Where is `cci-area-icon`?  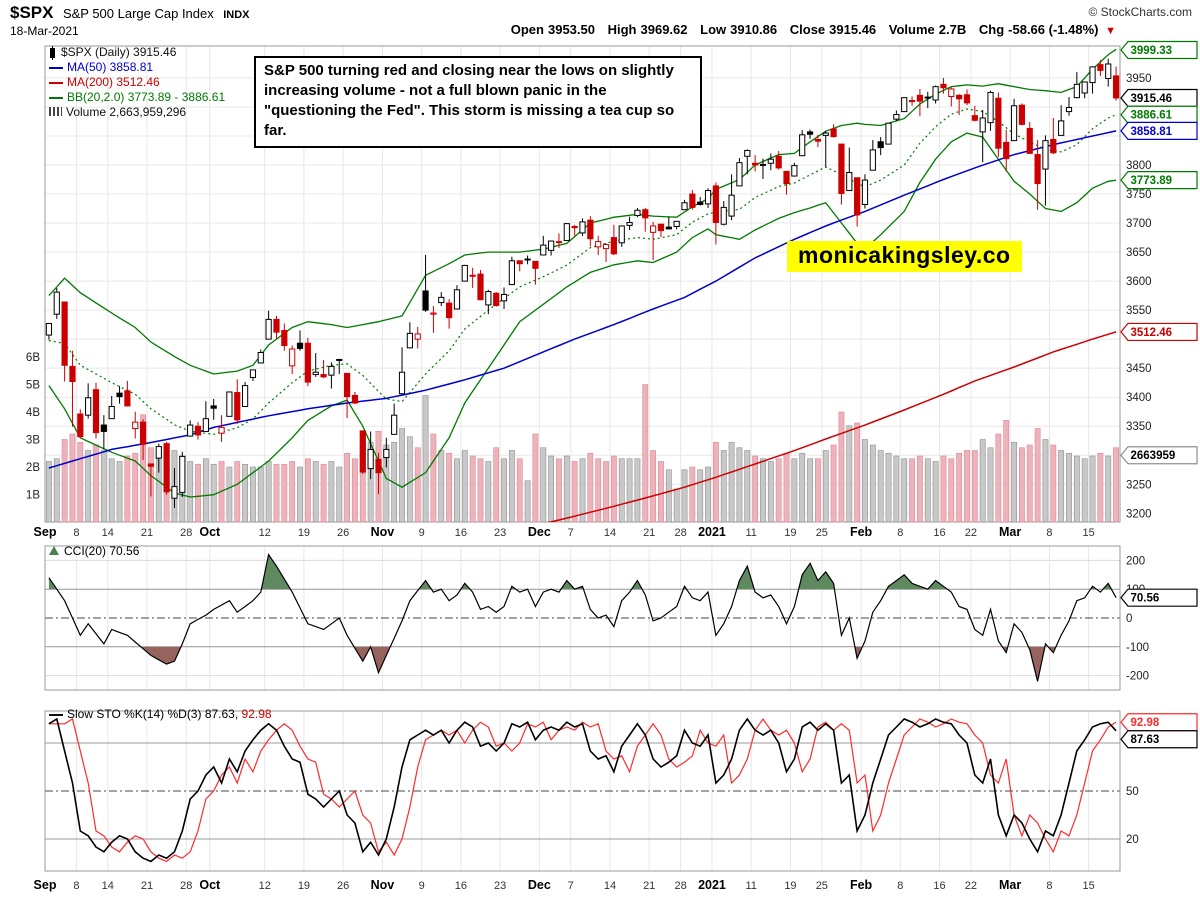
cci-area-icon is located at coordinates (54, 550).